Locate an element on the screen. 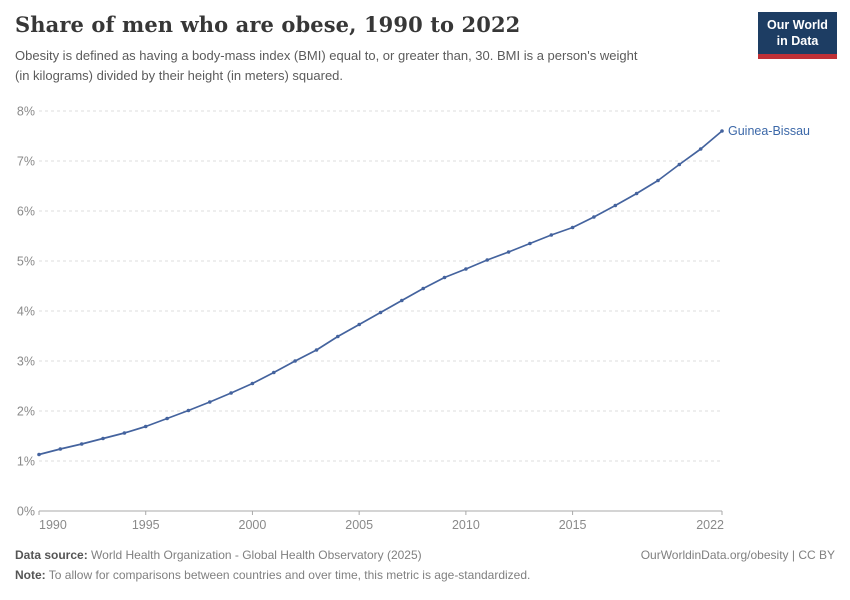 The width and height of the screenshot is (850, 600). x-tick-label: 2010 is located at coordinates (466, 525).